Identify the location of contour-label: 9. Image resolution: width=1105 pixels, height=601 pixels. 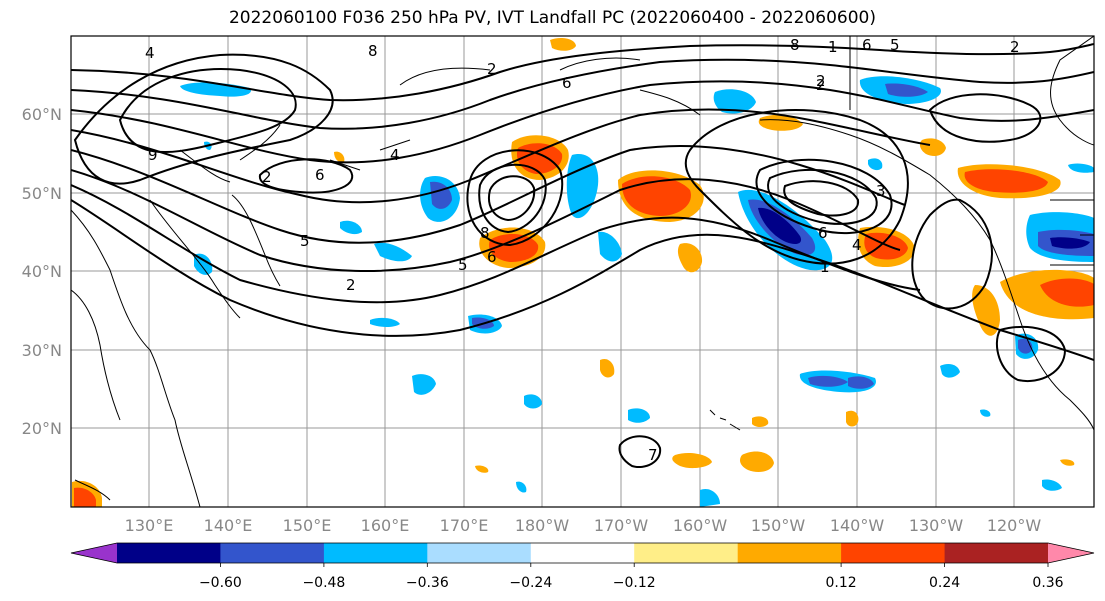
(153, 155).